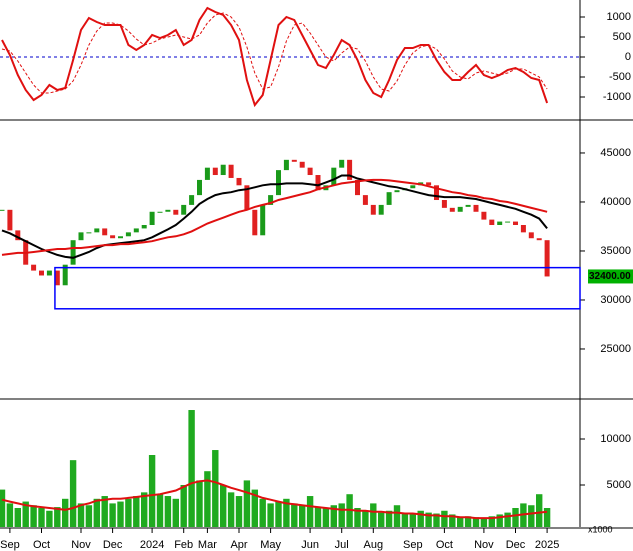 The width and height of the screenshot is (633, 551). What do you see at coordinates (270, 545) in the screenshot?
I see `x-tick-label: May` at bounding box center [270, 545].